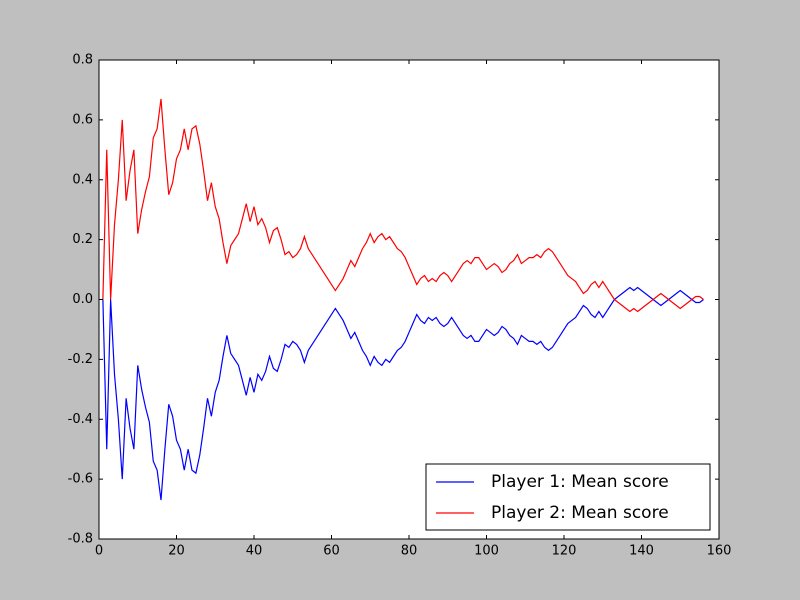 This screenshot has height=600, width=800. Describe the element at coordinates (82, 239) in the screenshot. I see `y-tick-label: 0.2` at that location.